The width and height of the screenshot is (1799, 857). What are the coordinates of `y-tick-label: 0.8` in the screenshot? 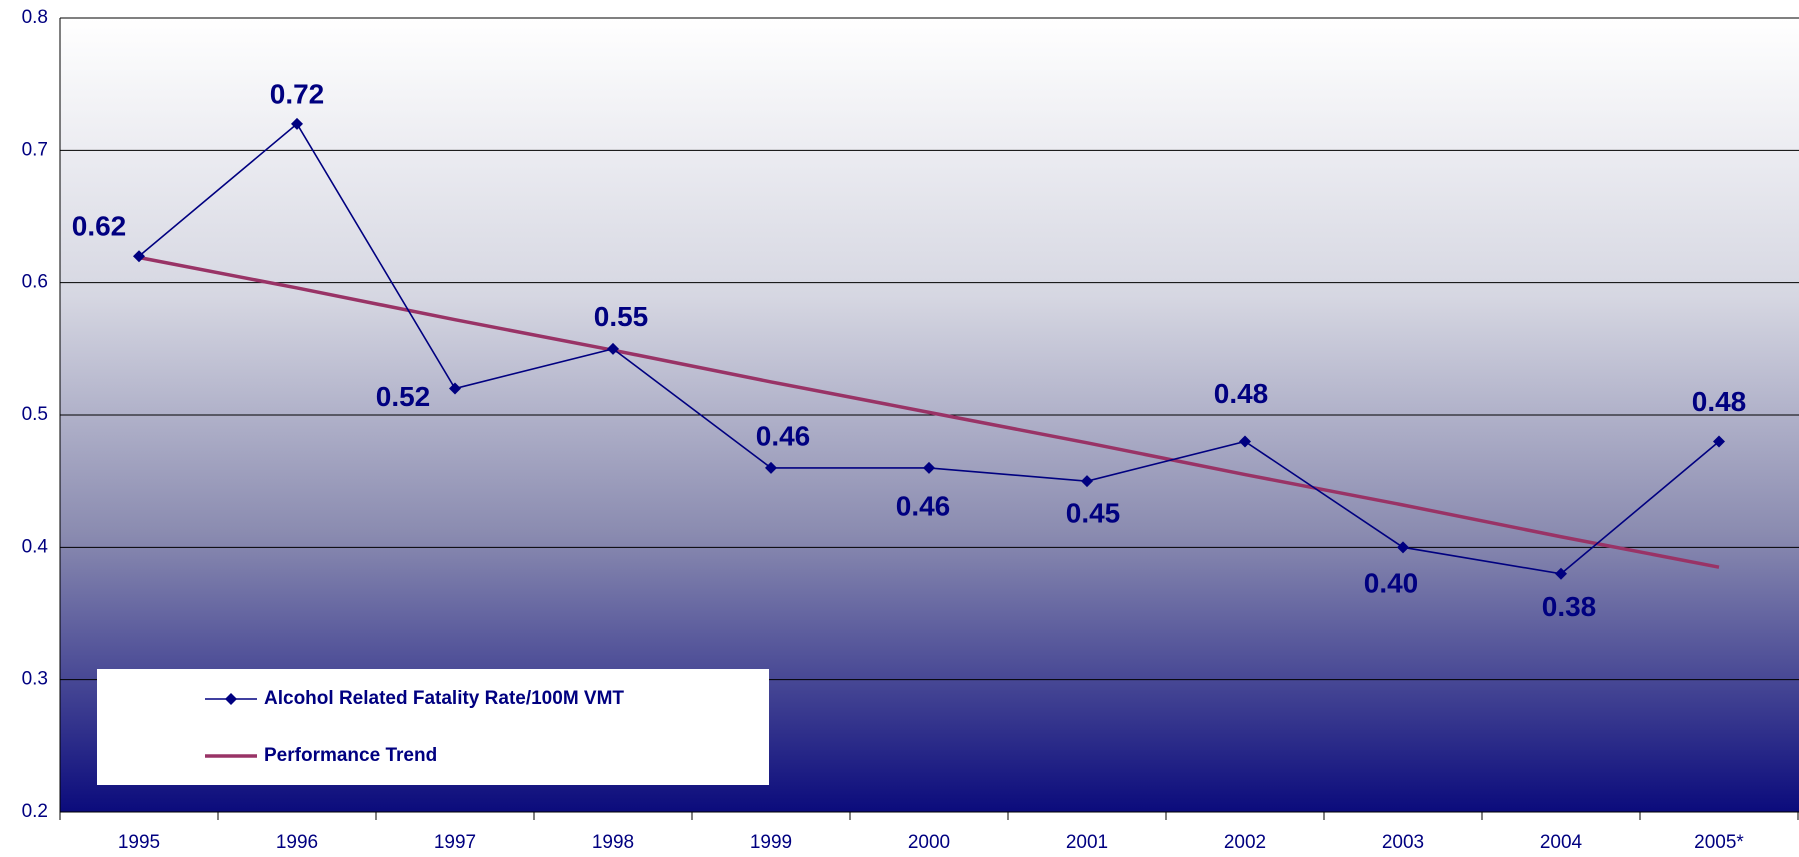 It's located at (35, 17).